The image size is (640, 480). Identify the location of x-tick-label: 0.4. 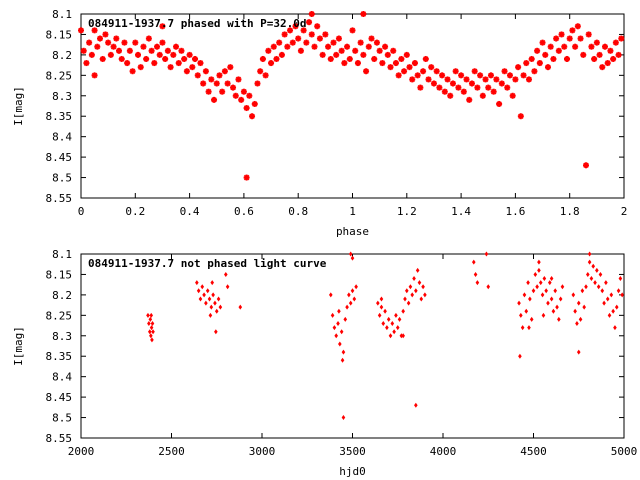
(190, 211).